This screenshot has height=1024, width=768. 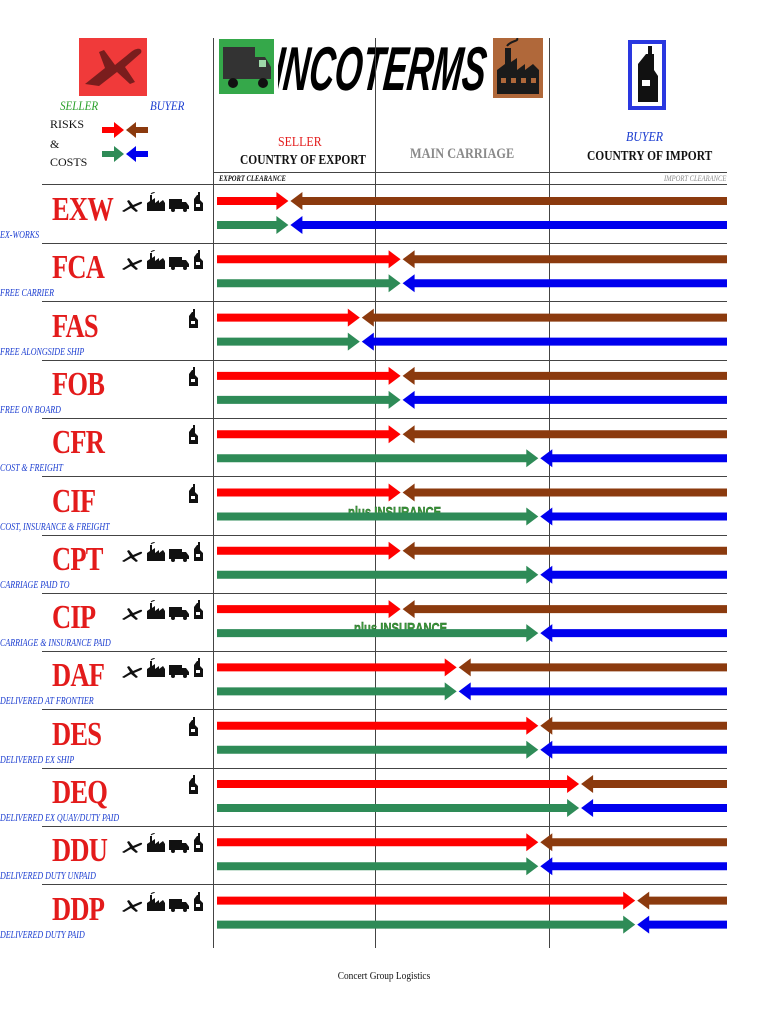 I want to click on term-full-name: COST & FREIGHT, so click(x=31, y=469).